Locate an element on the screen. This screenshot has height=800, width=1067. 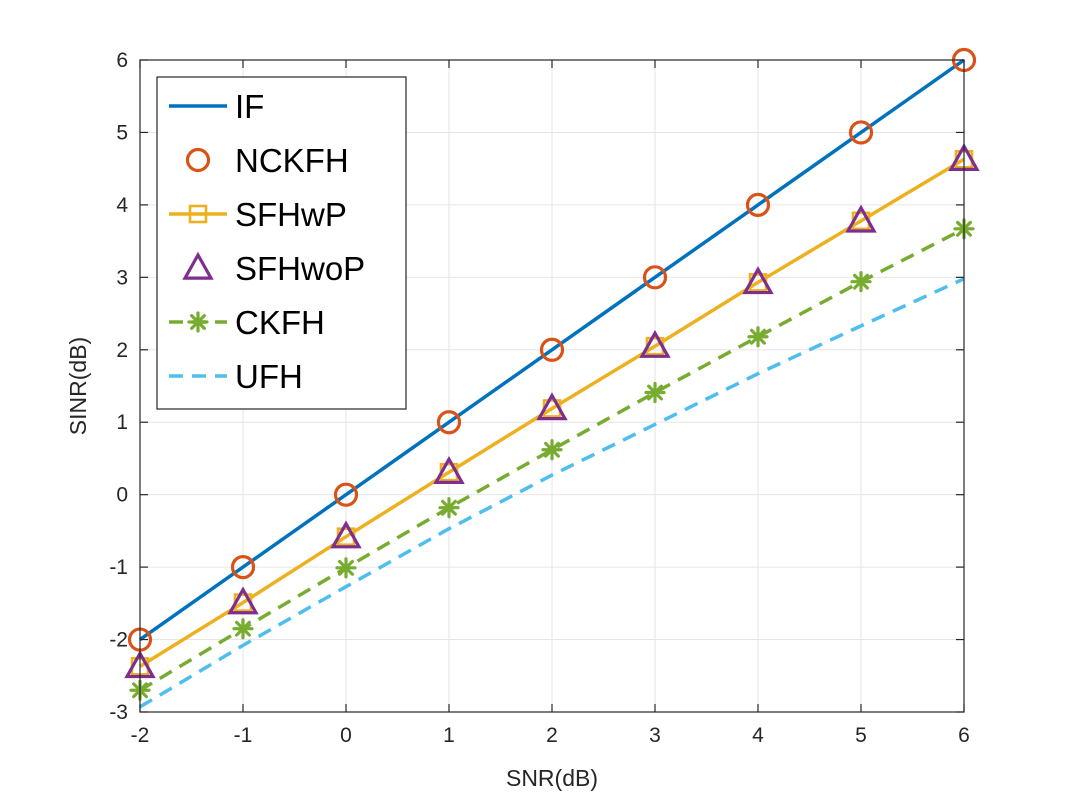
y-tick-label: -3 is located at coordinates (118, 712).